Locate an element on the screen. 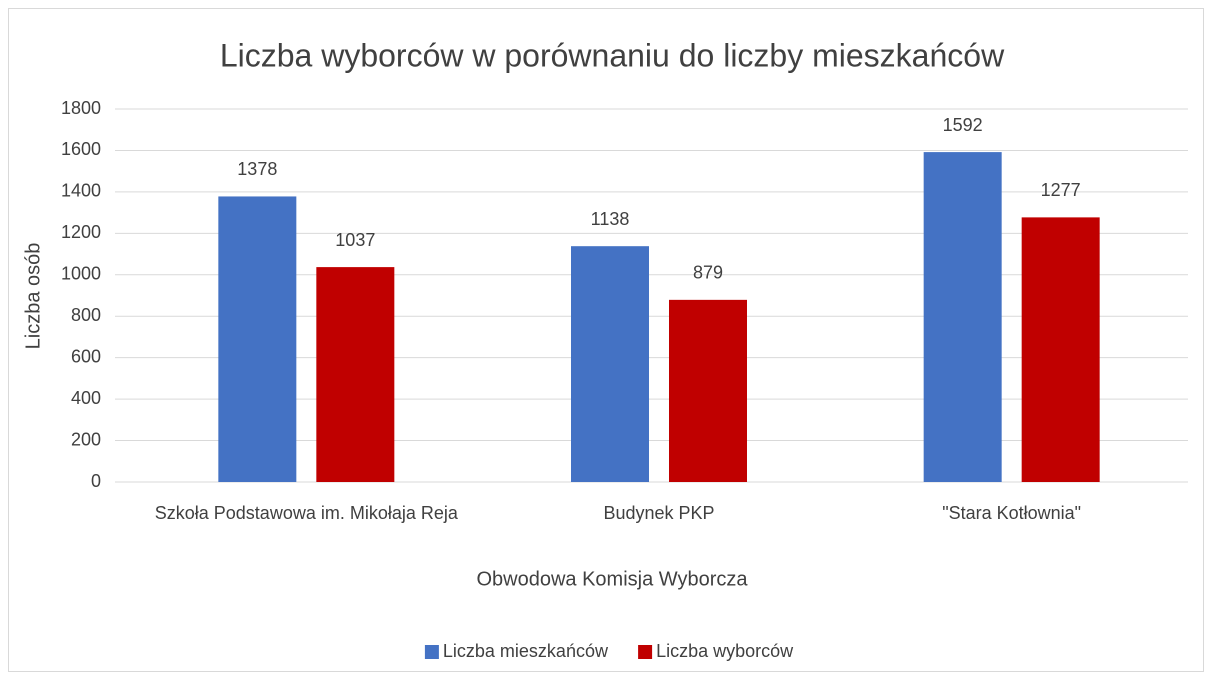 This screenshot has height=680, width=1212. x-tick-label: "Stara Kotłownia" is located at coordinates (1012, 513).